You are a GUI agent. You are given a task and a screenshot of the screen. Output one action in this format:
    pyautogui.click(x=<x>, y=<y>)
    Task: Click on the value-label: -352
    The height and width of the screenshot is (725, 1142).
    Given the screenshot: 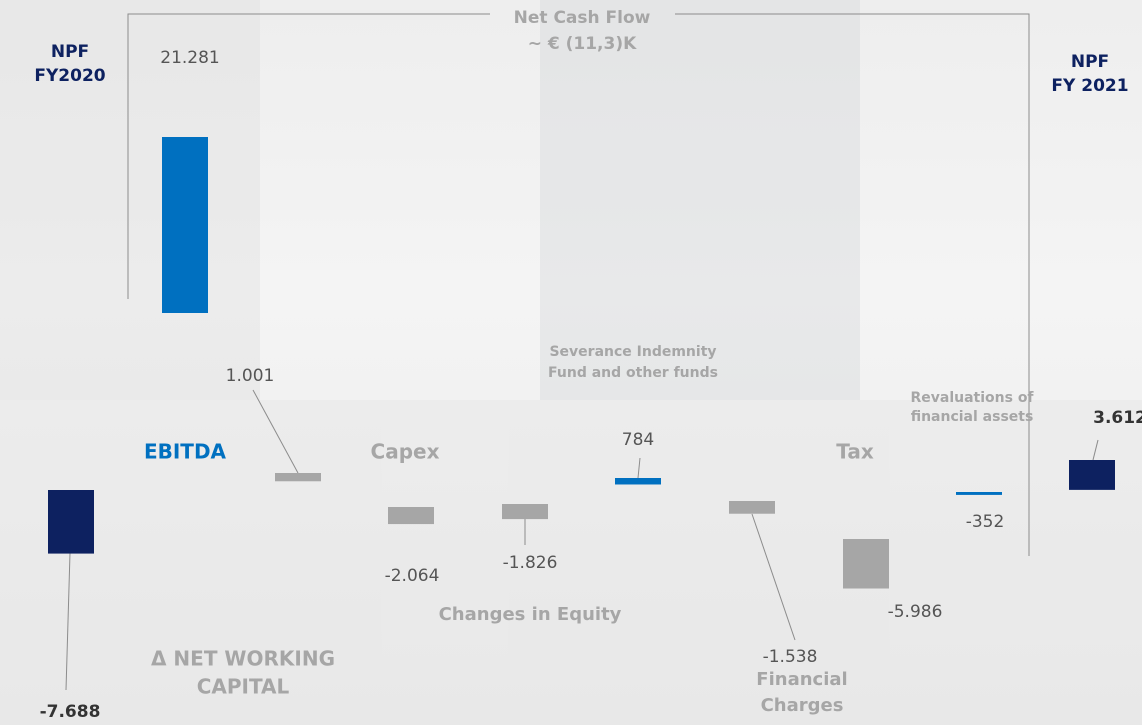 What is the action you would take?
    pyautogui.click(x=985, y=522)
    